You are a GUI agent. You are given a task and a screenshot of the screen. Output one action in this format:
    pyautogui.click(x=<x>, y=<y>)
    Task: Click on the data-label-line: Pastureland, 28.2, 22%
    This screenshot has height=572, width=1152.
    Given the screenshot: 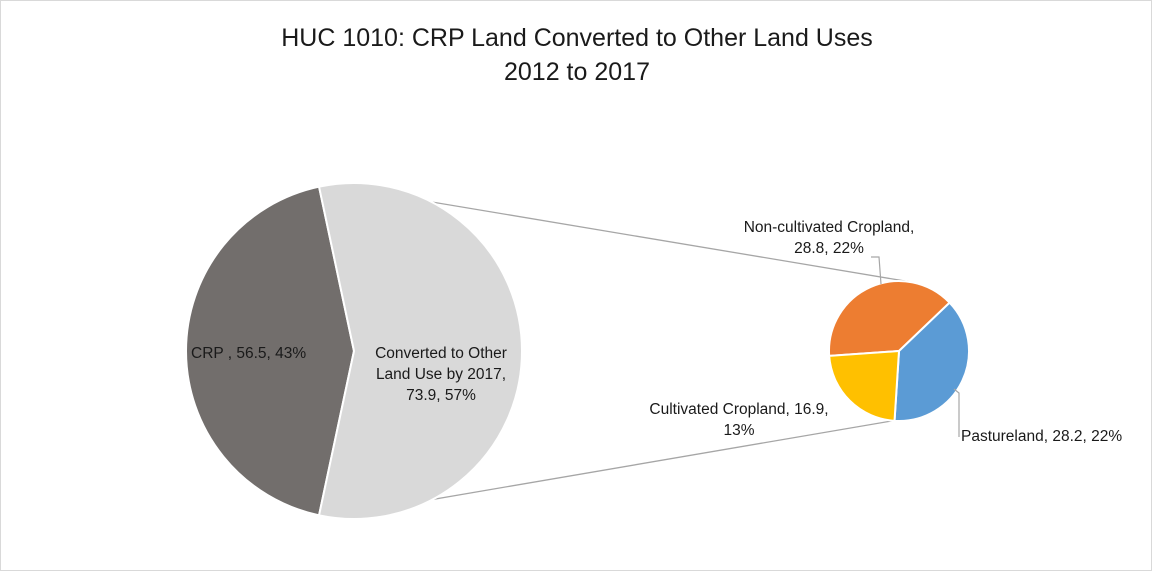 What is the action you would take?
    pyautogui.click(x=1042, y=436)
    